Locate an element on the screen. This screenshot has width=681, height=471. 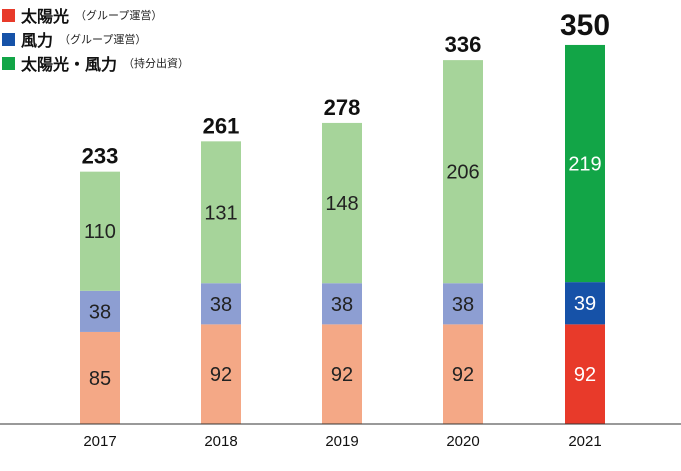
legend-item: 太陽光・風力 （持分出資） is located at coordinates (95, 63).